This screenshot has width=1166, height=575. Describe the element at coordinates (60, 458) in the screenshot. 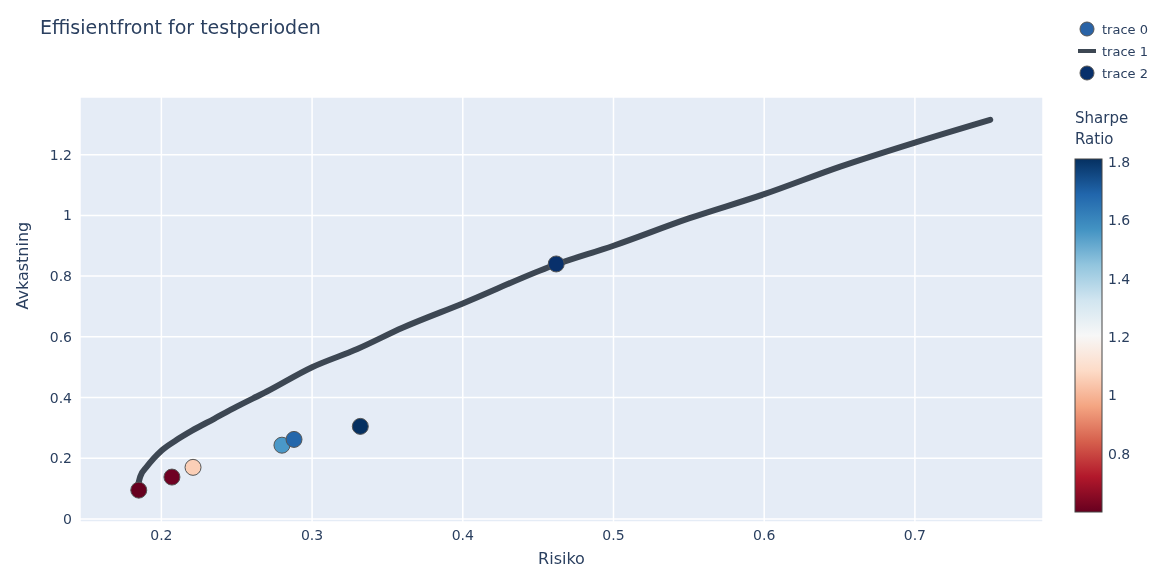

I see `y-tick-label: 0.2` at that location.